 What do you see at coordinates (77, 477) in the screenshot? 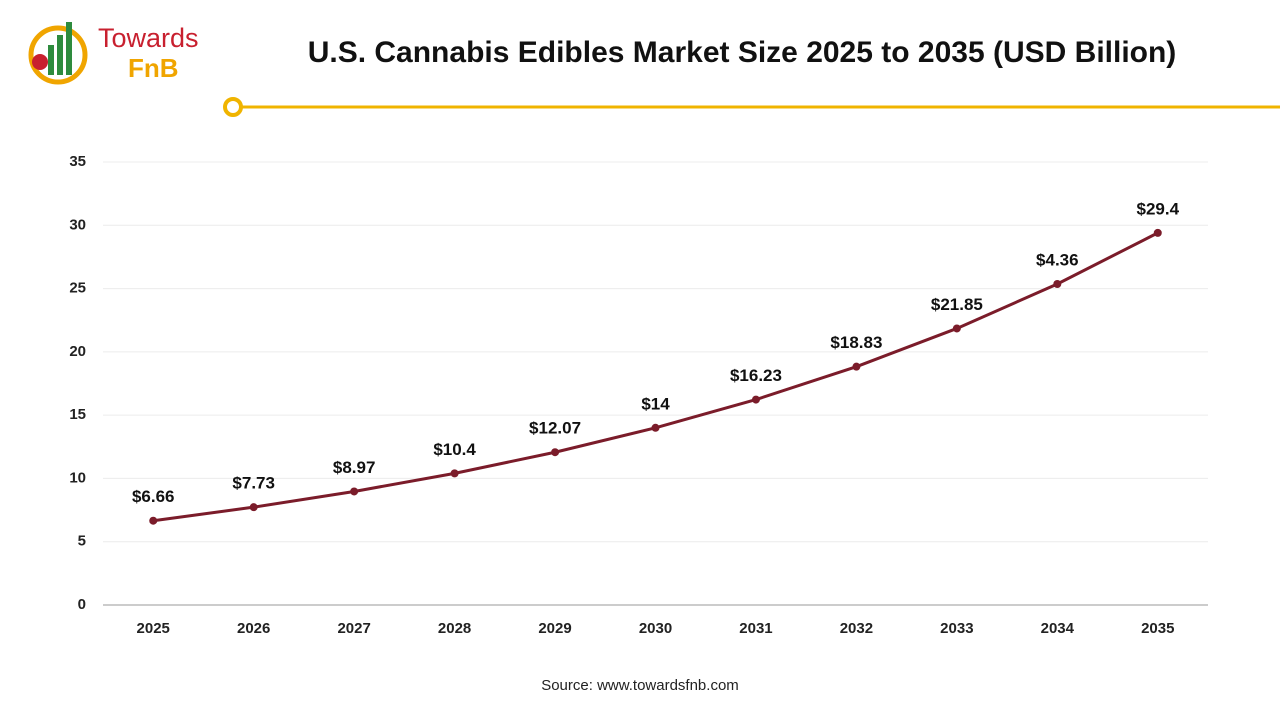
I see `y-tick-label: 10` at bounding box center [77, 477].